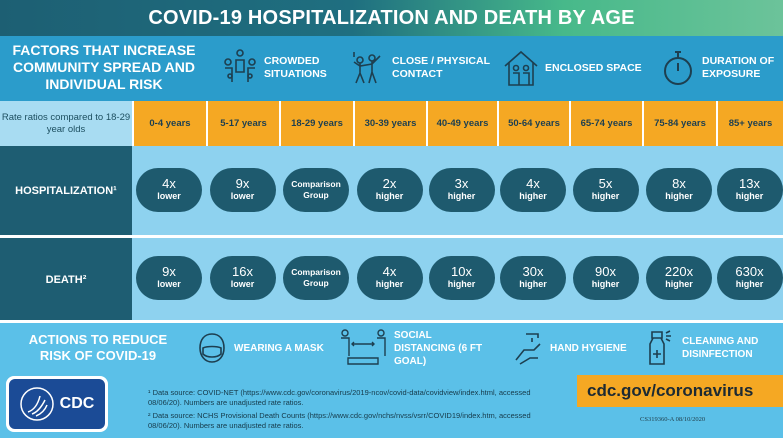 Image resolution: width=783 pixels, height=438 pixels. What do you see at coordinates (680, 391) in the screenshot?
I see `website-link: cdc.gov/coronavirus` at bounding box center [680, 391].